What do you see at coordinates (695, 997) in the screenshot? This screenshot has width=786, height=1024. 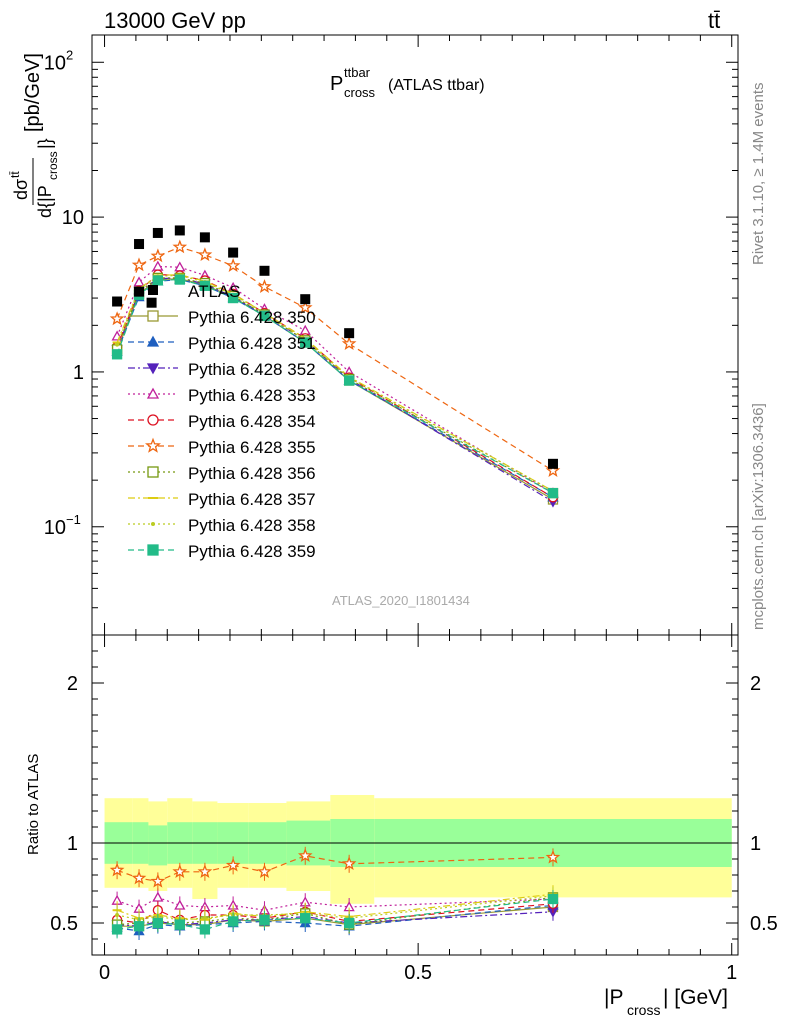 I see `xlabel-suffix: | [GeV]` at bounding box center [695, 997].